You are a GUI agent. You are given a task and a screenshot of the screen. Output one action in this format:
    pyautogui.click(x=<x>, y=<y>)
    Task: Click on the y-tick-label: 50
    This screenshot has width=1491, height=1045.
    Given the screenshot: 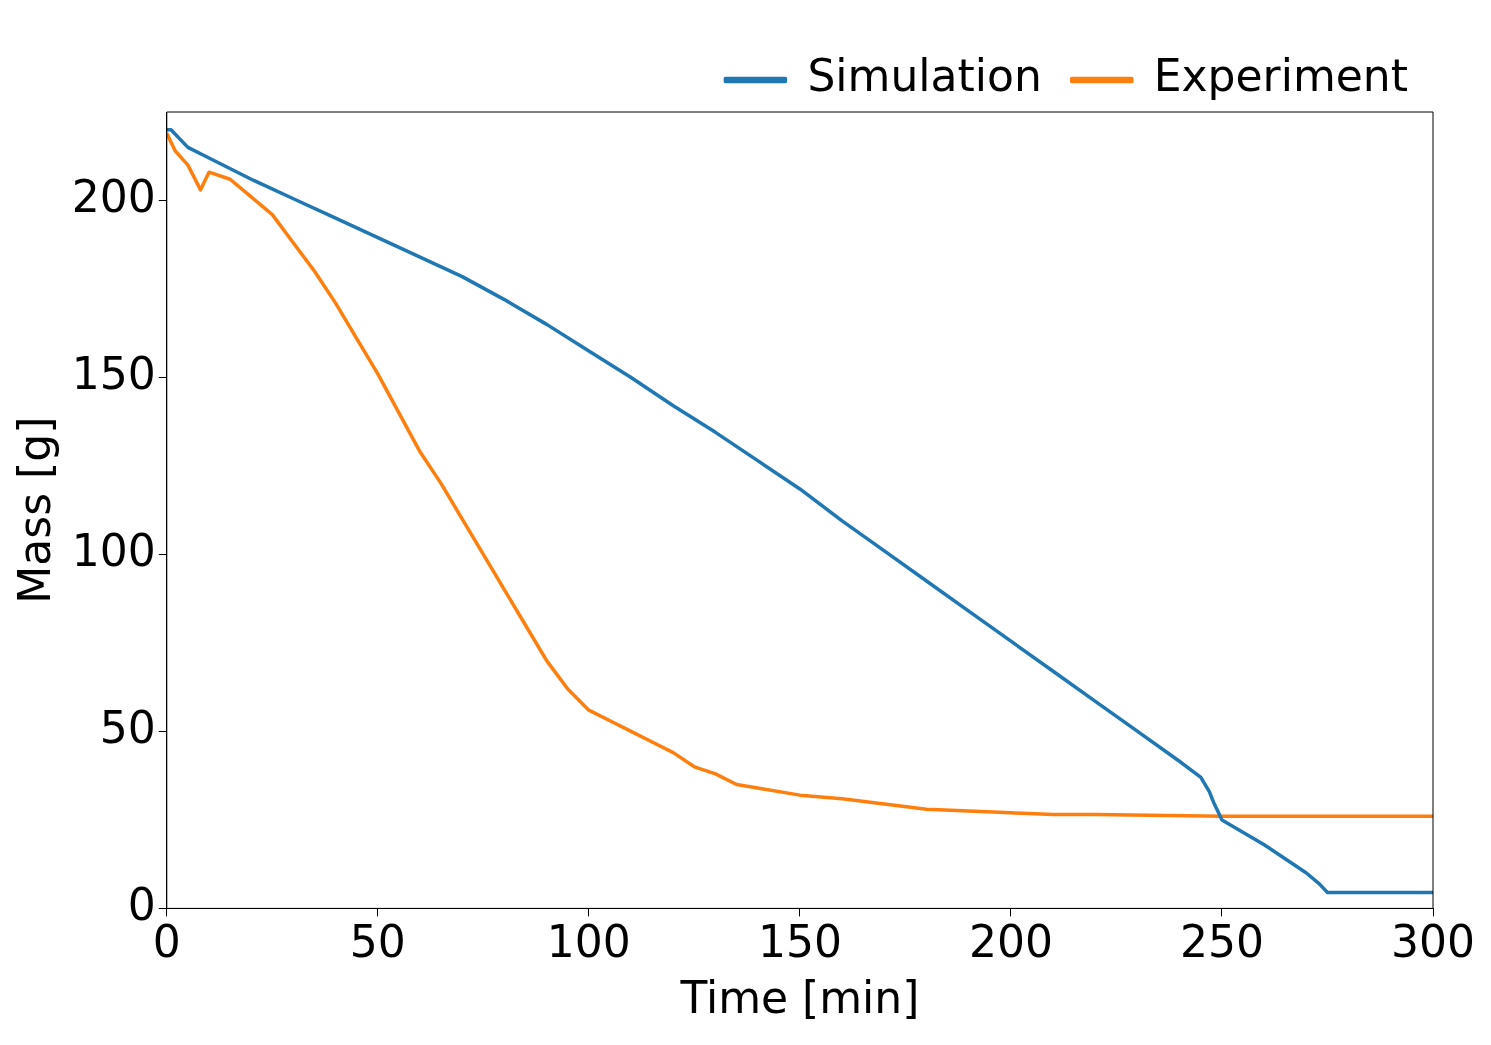 What is the action you would take?
    pyautogui.click(x=127, y=727)
    